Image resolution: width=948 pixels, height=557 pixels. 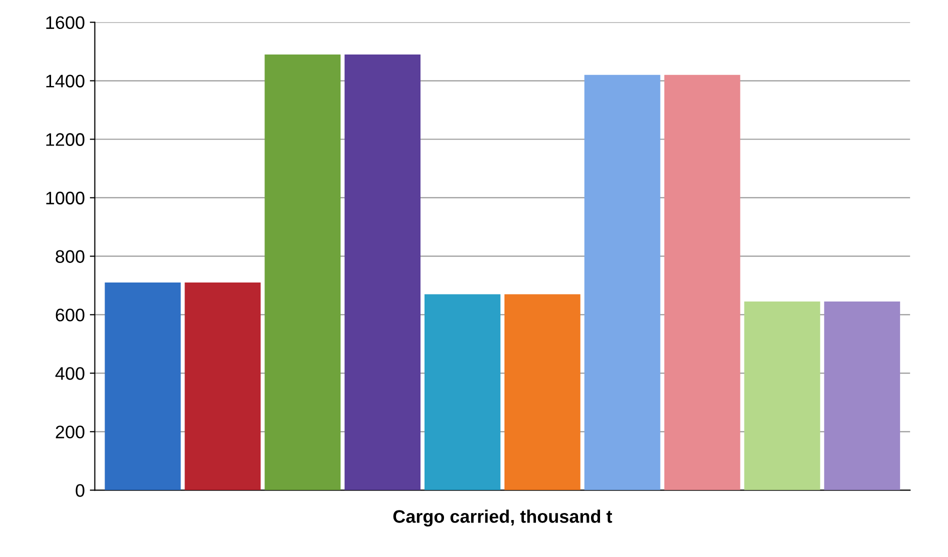 What do you see at coordinates (65, 139) in the screenshot?
I see `y-tick-label: 1200` at bounding box center [65, 139].